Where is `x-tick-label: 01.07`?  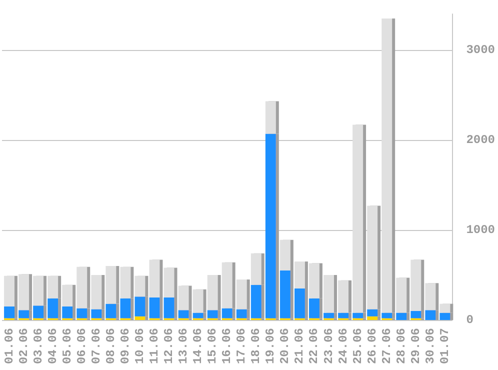
x-tick-label: 01.07 is located at coordinates (445, 346).